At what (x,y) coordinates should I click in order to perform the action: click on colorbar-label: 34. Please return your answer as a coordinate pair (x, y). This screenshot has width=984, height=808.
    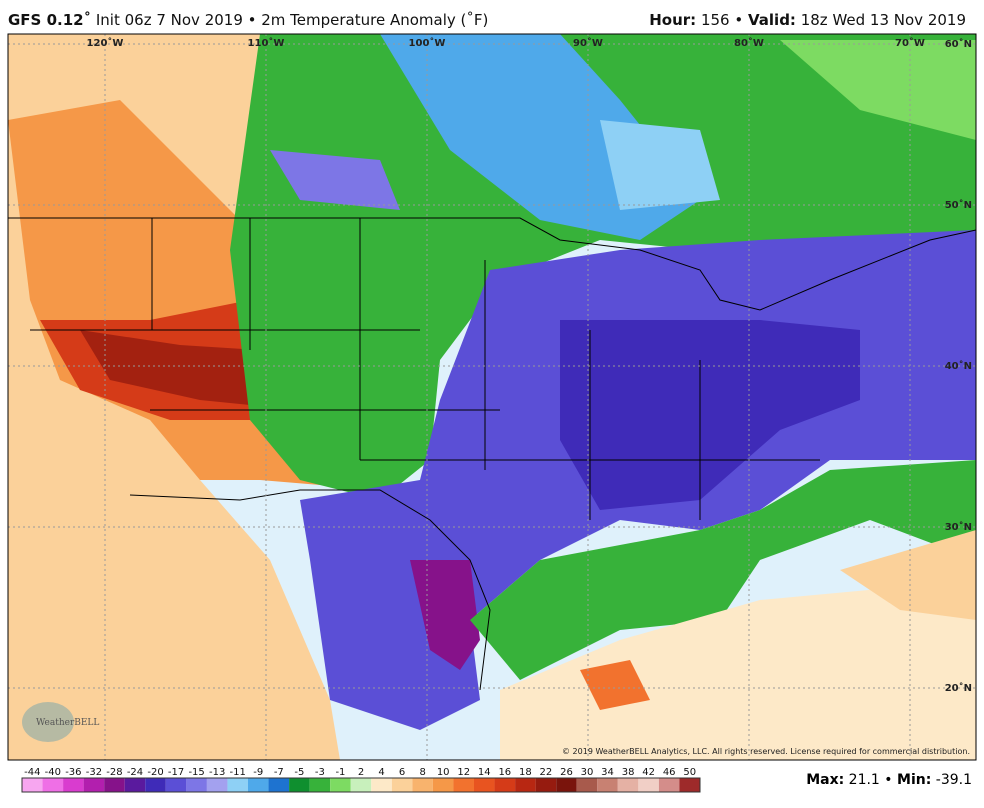
    Looking at the image, I should click on (607, 772).